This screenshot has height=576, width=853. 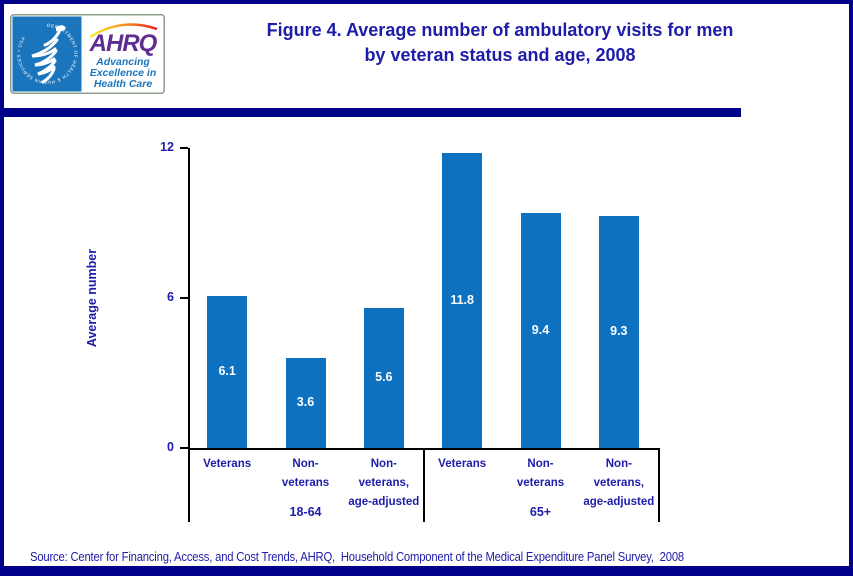 I want to click on bar-value-label: 5.6, so click(x=384, y=377).